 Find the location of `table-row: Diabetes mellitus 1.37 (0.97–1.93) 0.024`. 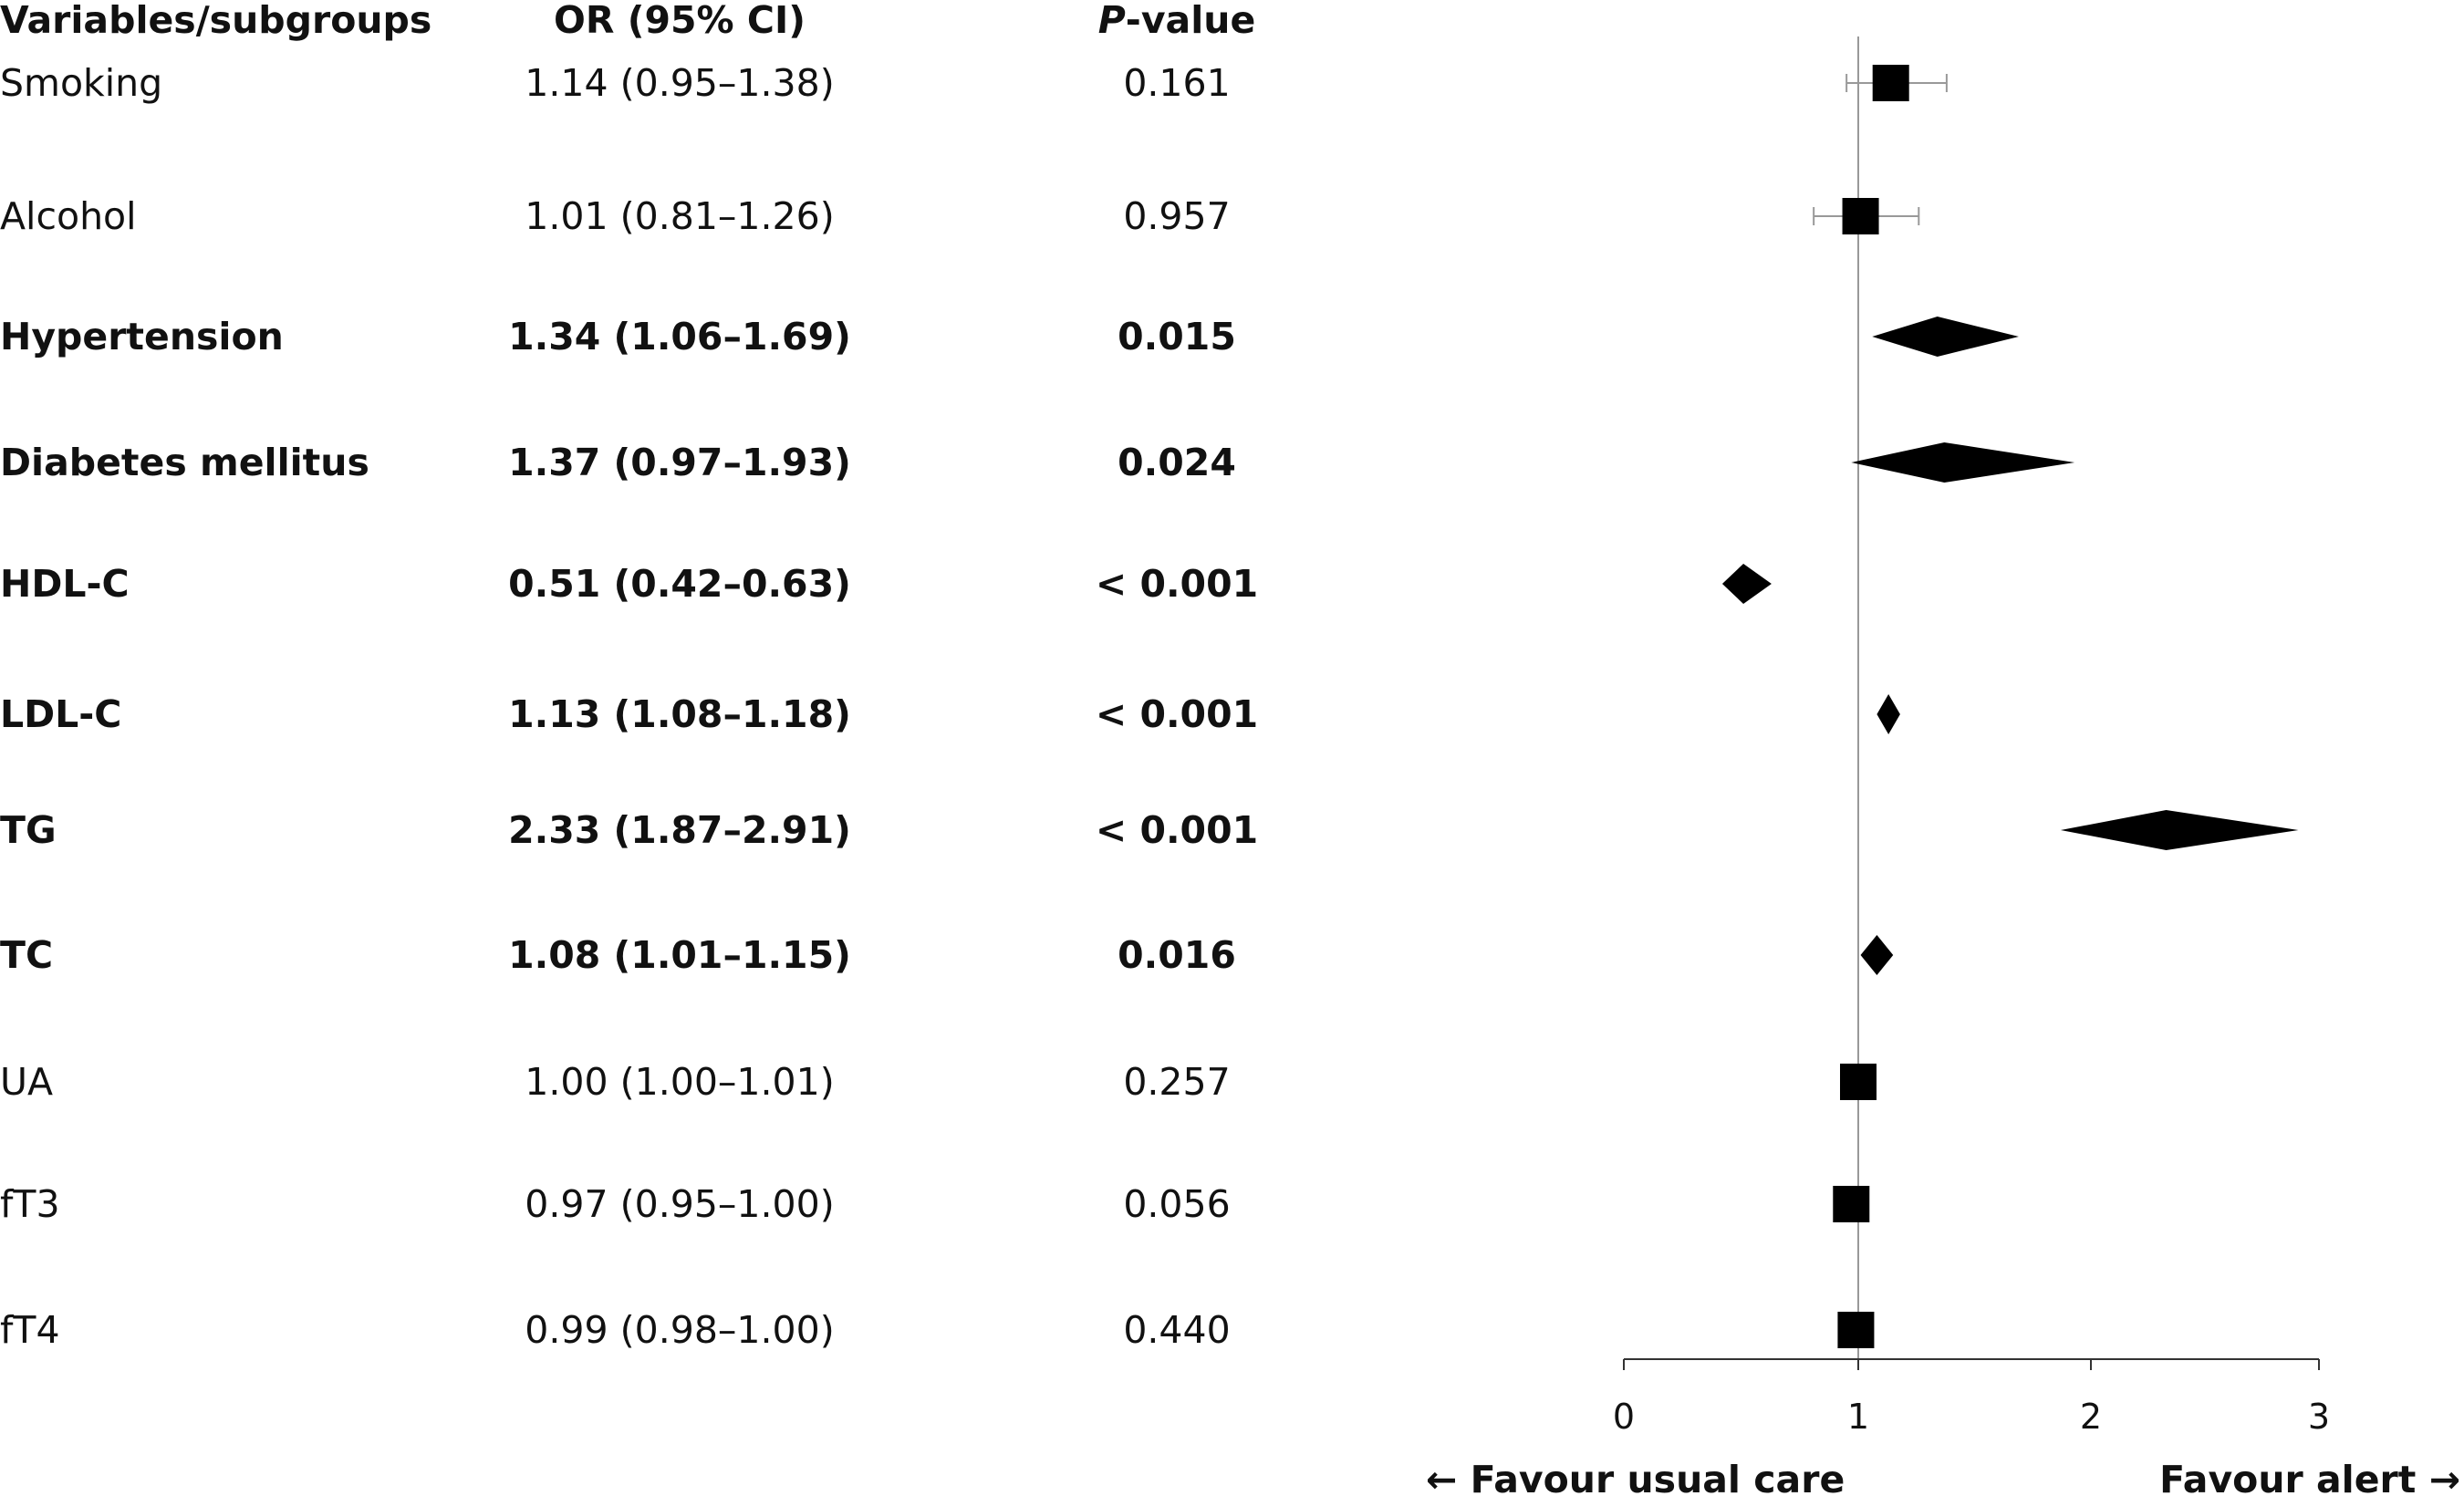

table-row: Diabetes mellitus 1.37 (0.97–1.93) 0.024 is located at coordinates (618, 462).